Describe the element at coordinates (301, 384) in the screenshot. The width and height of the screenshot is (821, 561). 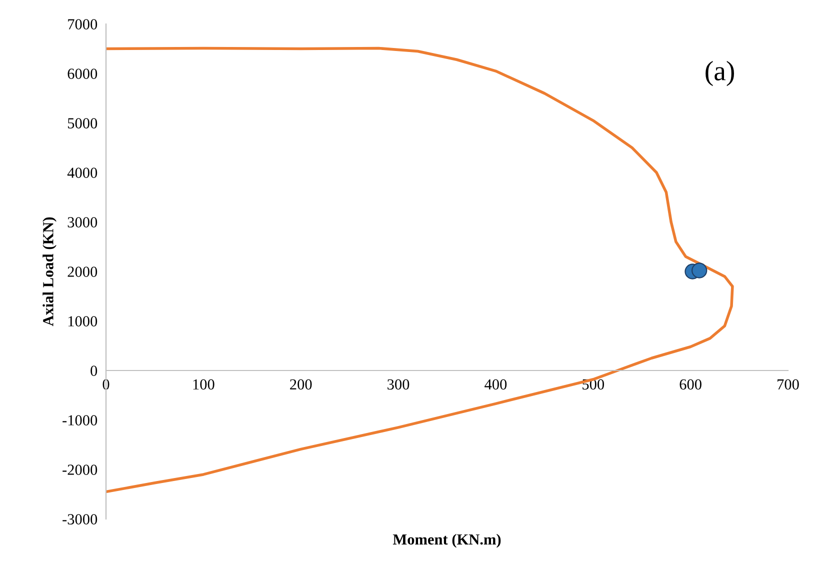
I see `x-tick-label: 200` at that location.